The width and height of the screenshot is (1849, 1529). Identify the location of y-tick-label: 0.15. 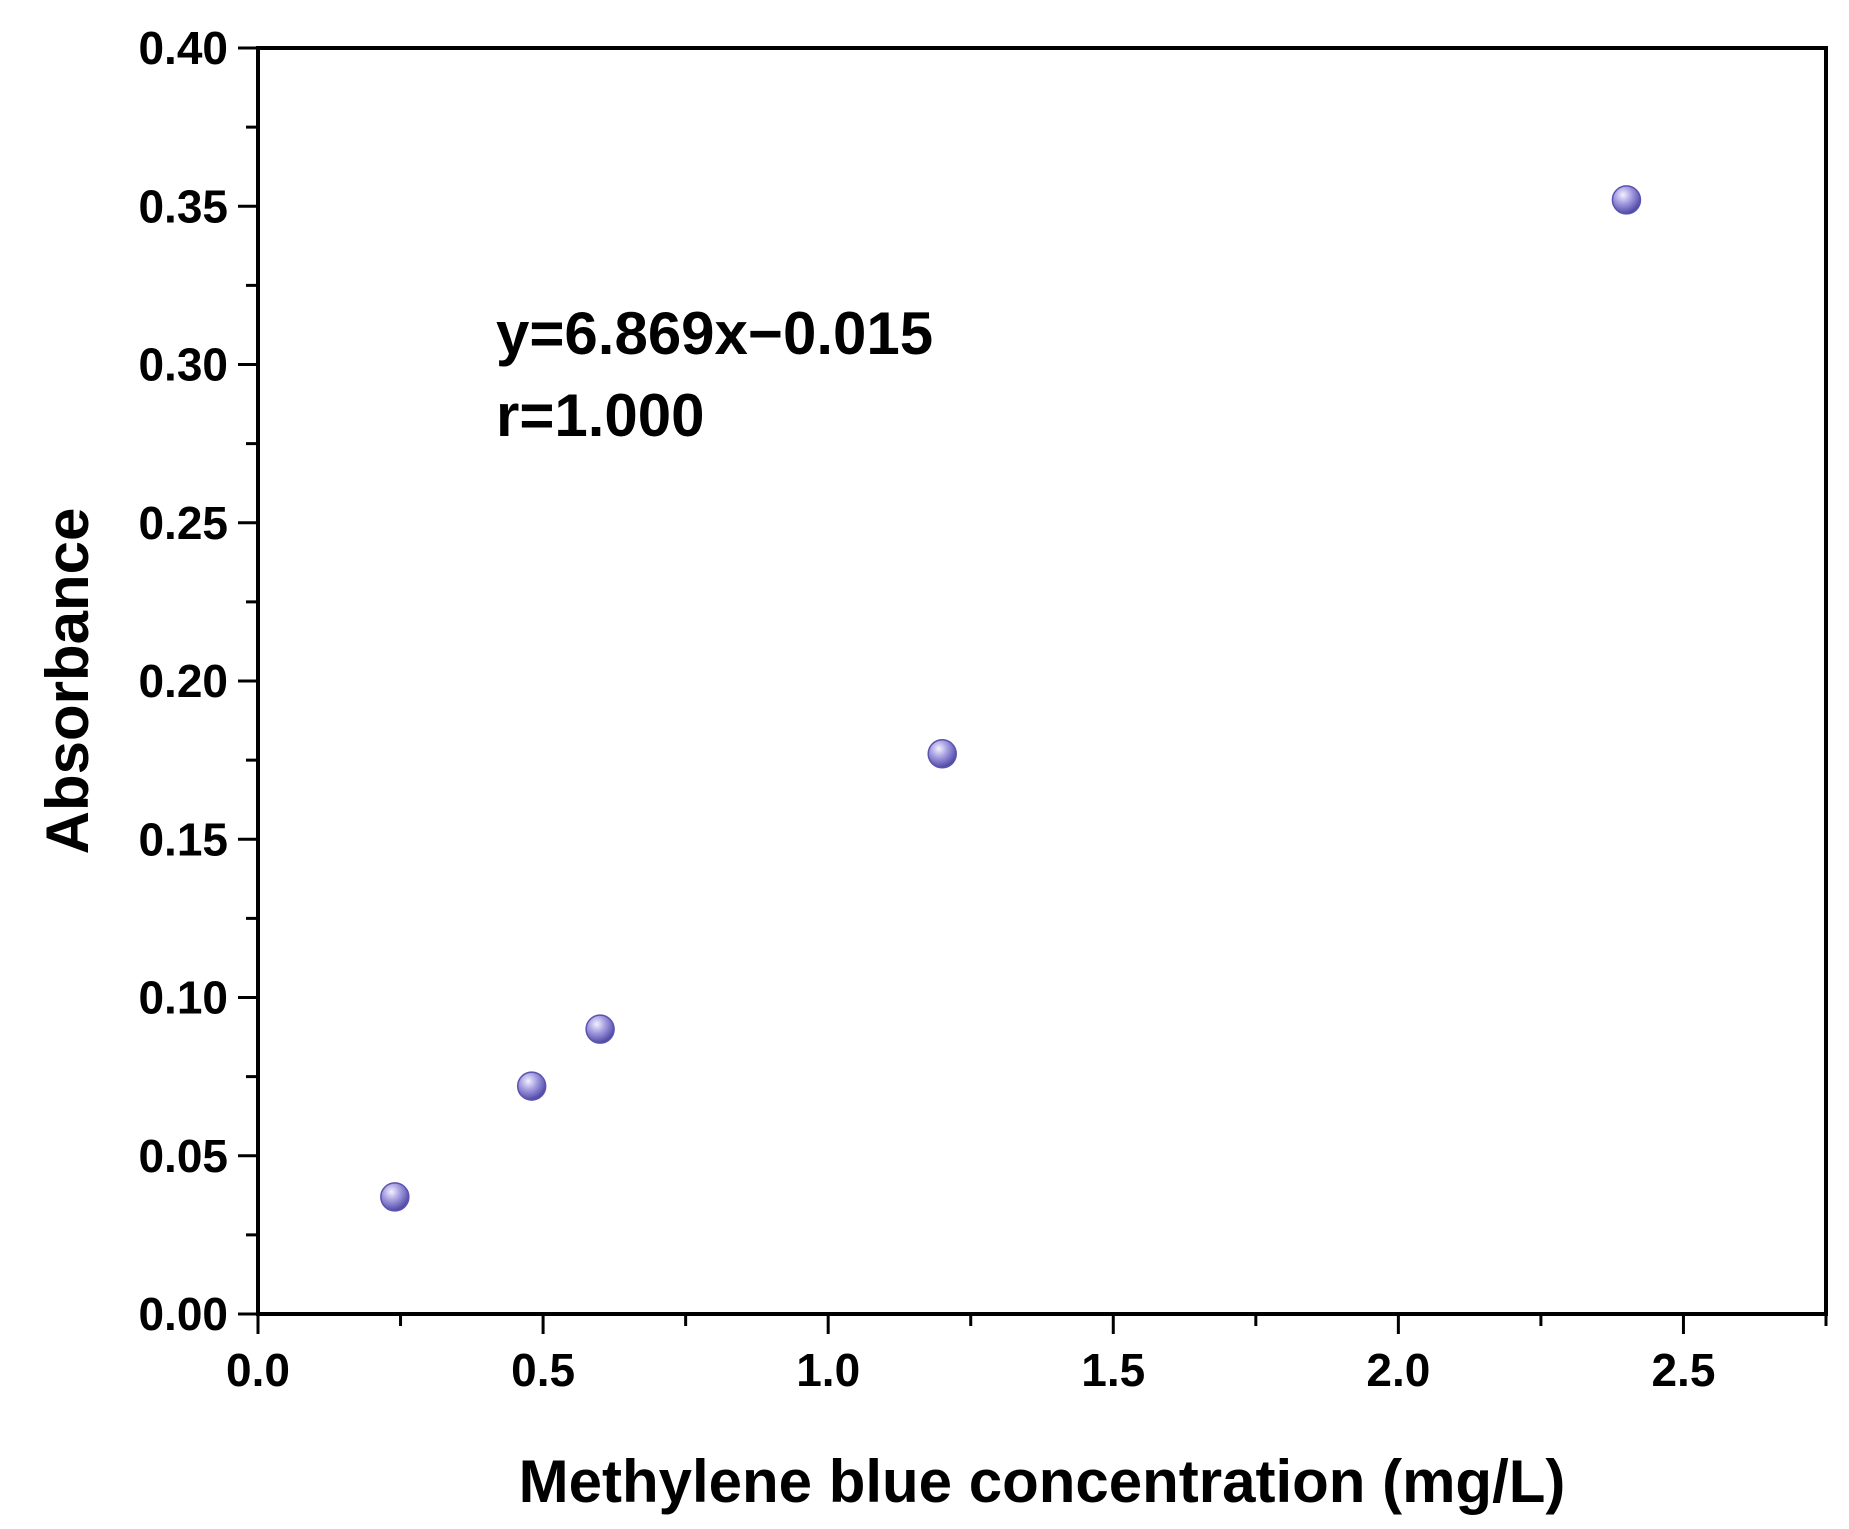
(183, 839).